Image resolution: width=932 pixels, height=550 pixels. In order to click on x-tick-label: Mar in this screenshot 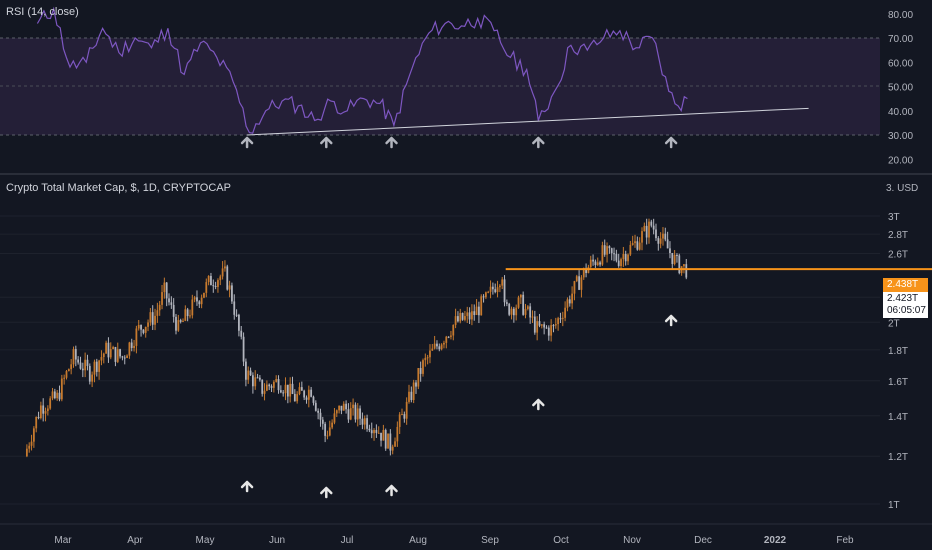, I will do `click(63, 540)`.